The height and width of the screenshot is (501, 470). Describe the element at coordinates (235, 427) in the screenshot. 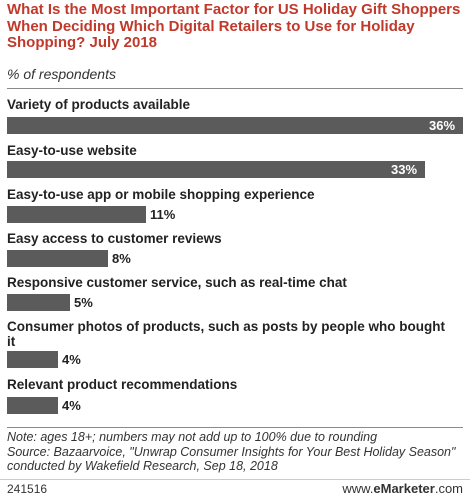

I see `bottom-divider` at that location.